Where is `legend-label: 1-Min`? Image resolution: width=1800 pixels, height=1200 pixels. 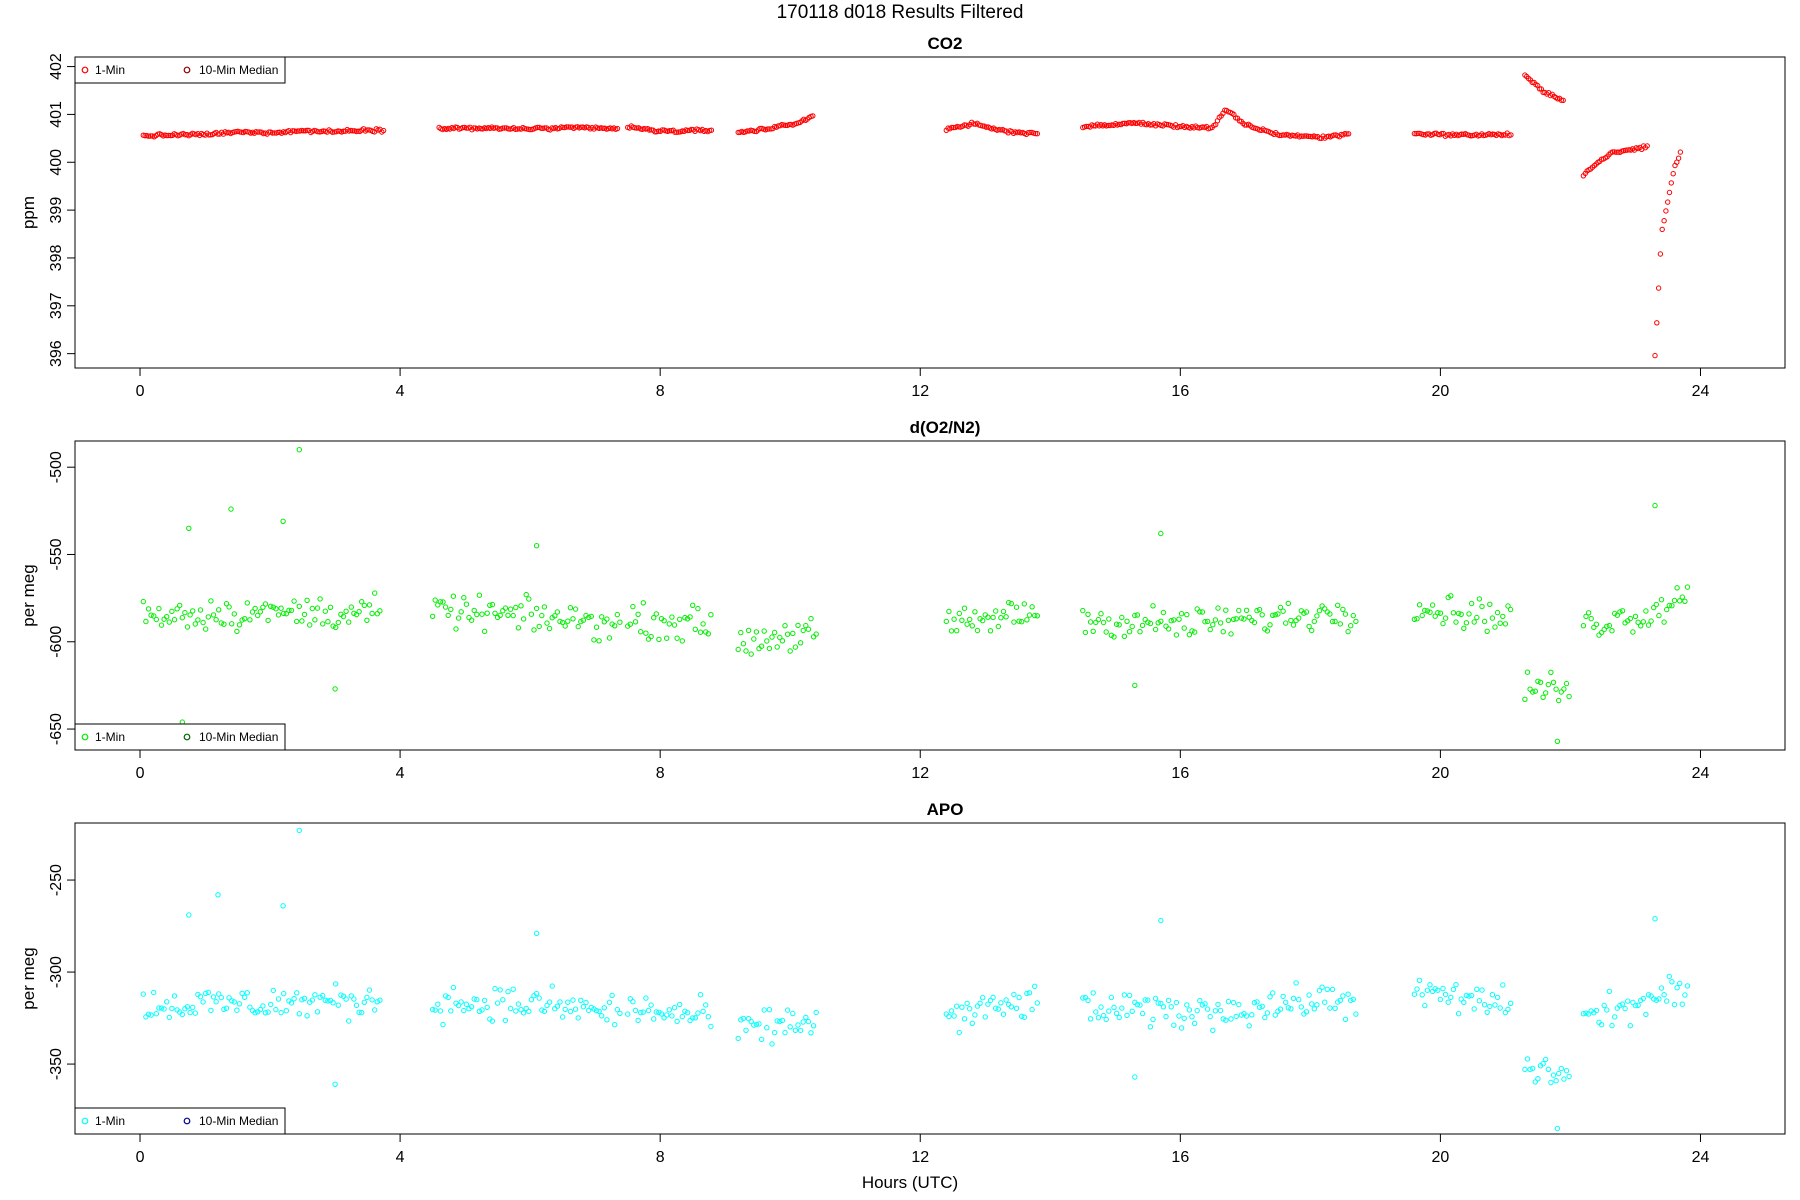
legend-label: 1-Min is located at coordinates (110, 1121).